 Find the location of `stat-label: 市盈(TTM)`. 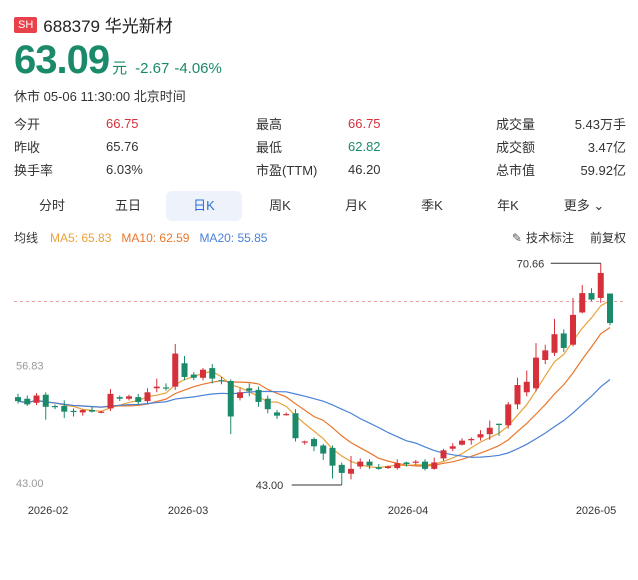

stat-label: 市盈(TTM) is located at coordinates (287, 170).